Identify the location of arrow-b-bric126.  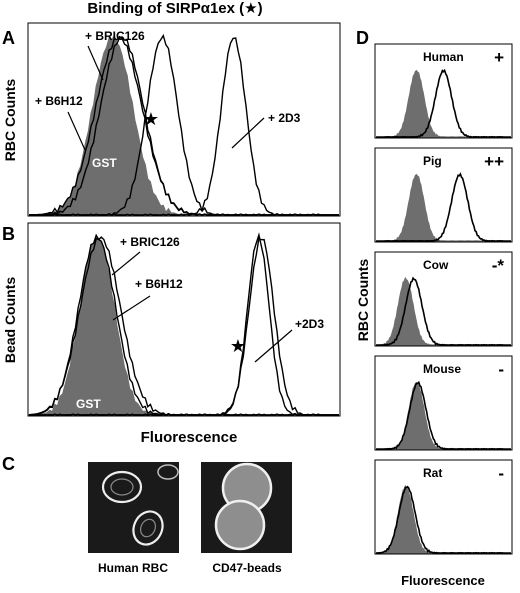
(126, 263).